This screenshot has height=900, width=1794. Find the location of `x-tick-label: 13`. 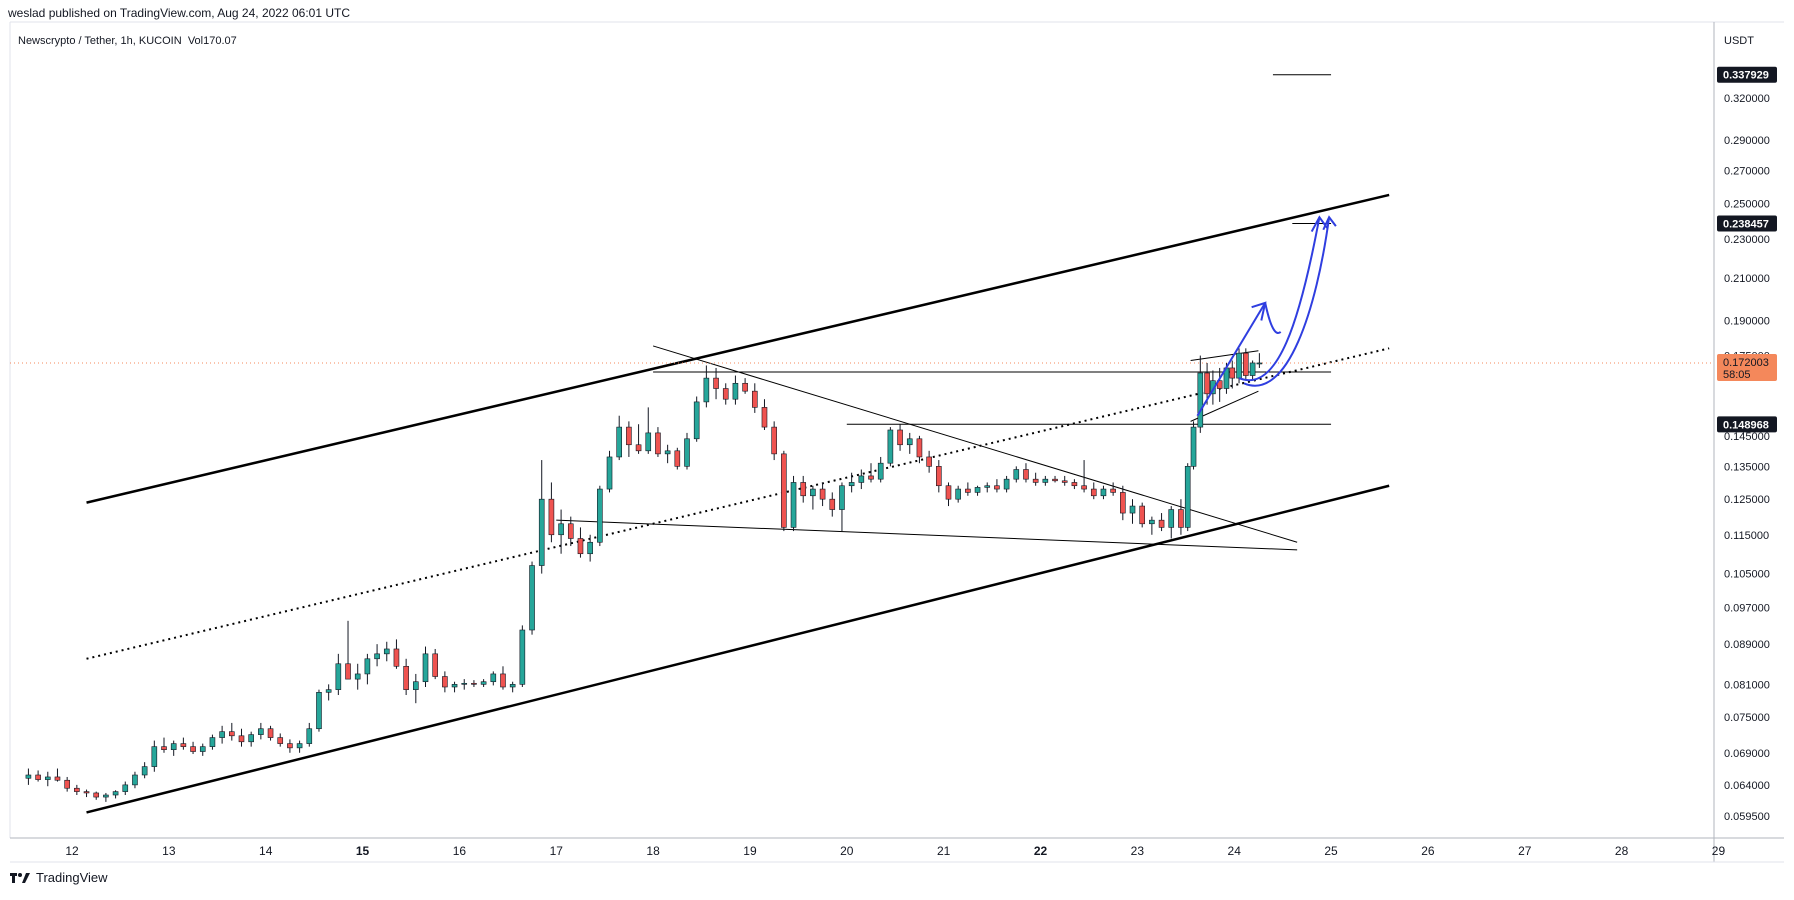

x-tick-label: 13 is located at coordinates (169, 851).